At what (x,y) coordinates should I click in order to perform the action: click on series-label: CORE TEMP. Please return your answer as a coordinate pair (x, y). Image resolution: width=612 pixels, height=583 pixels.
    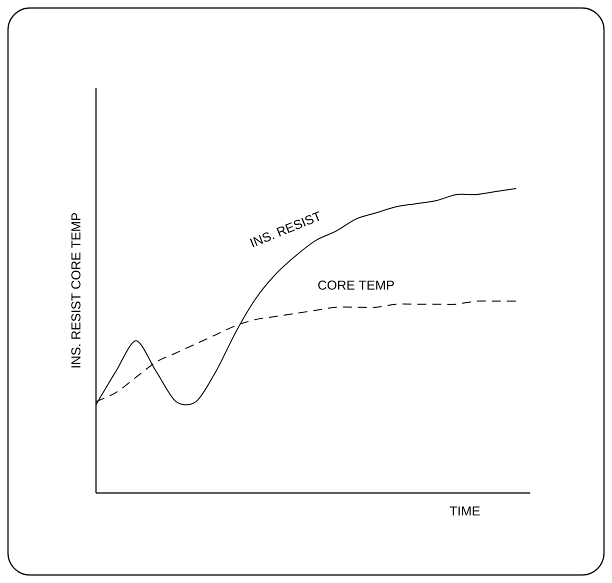
    Looking at the image, I should click on (356, 285).